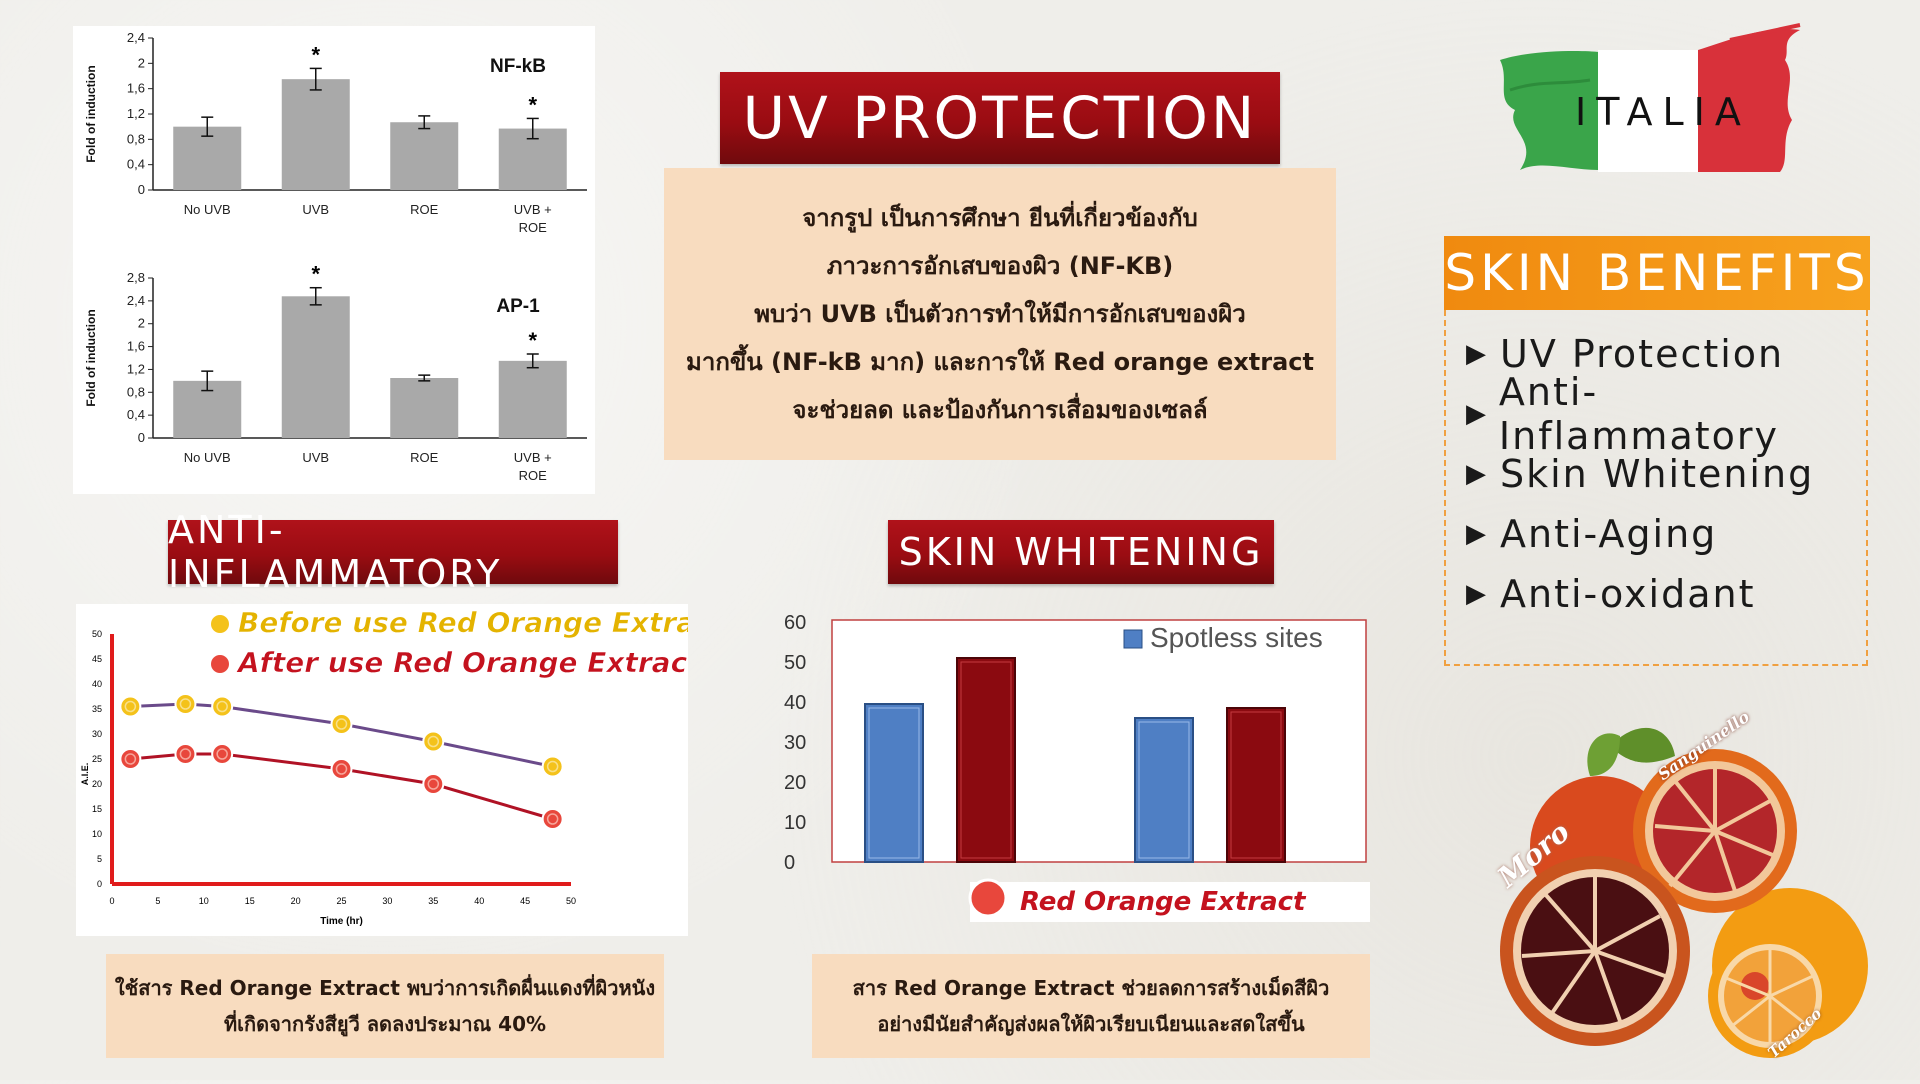  What do you see at coordinates (462, 662) in the screenshot?
I see `legend-label: After use Red Orange Extract` at bounding box center [462, 662].